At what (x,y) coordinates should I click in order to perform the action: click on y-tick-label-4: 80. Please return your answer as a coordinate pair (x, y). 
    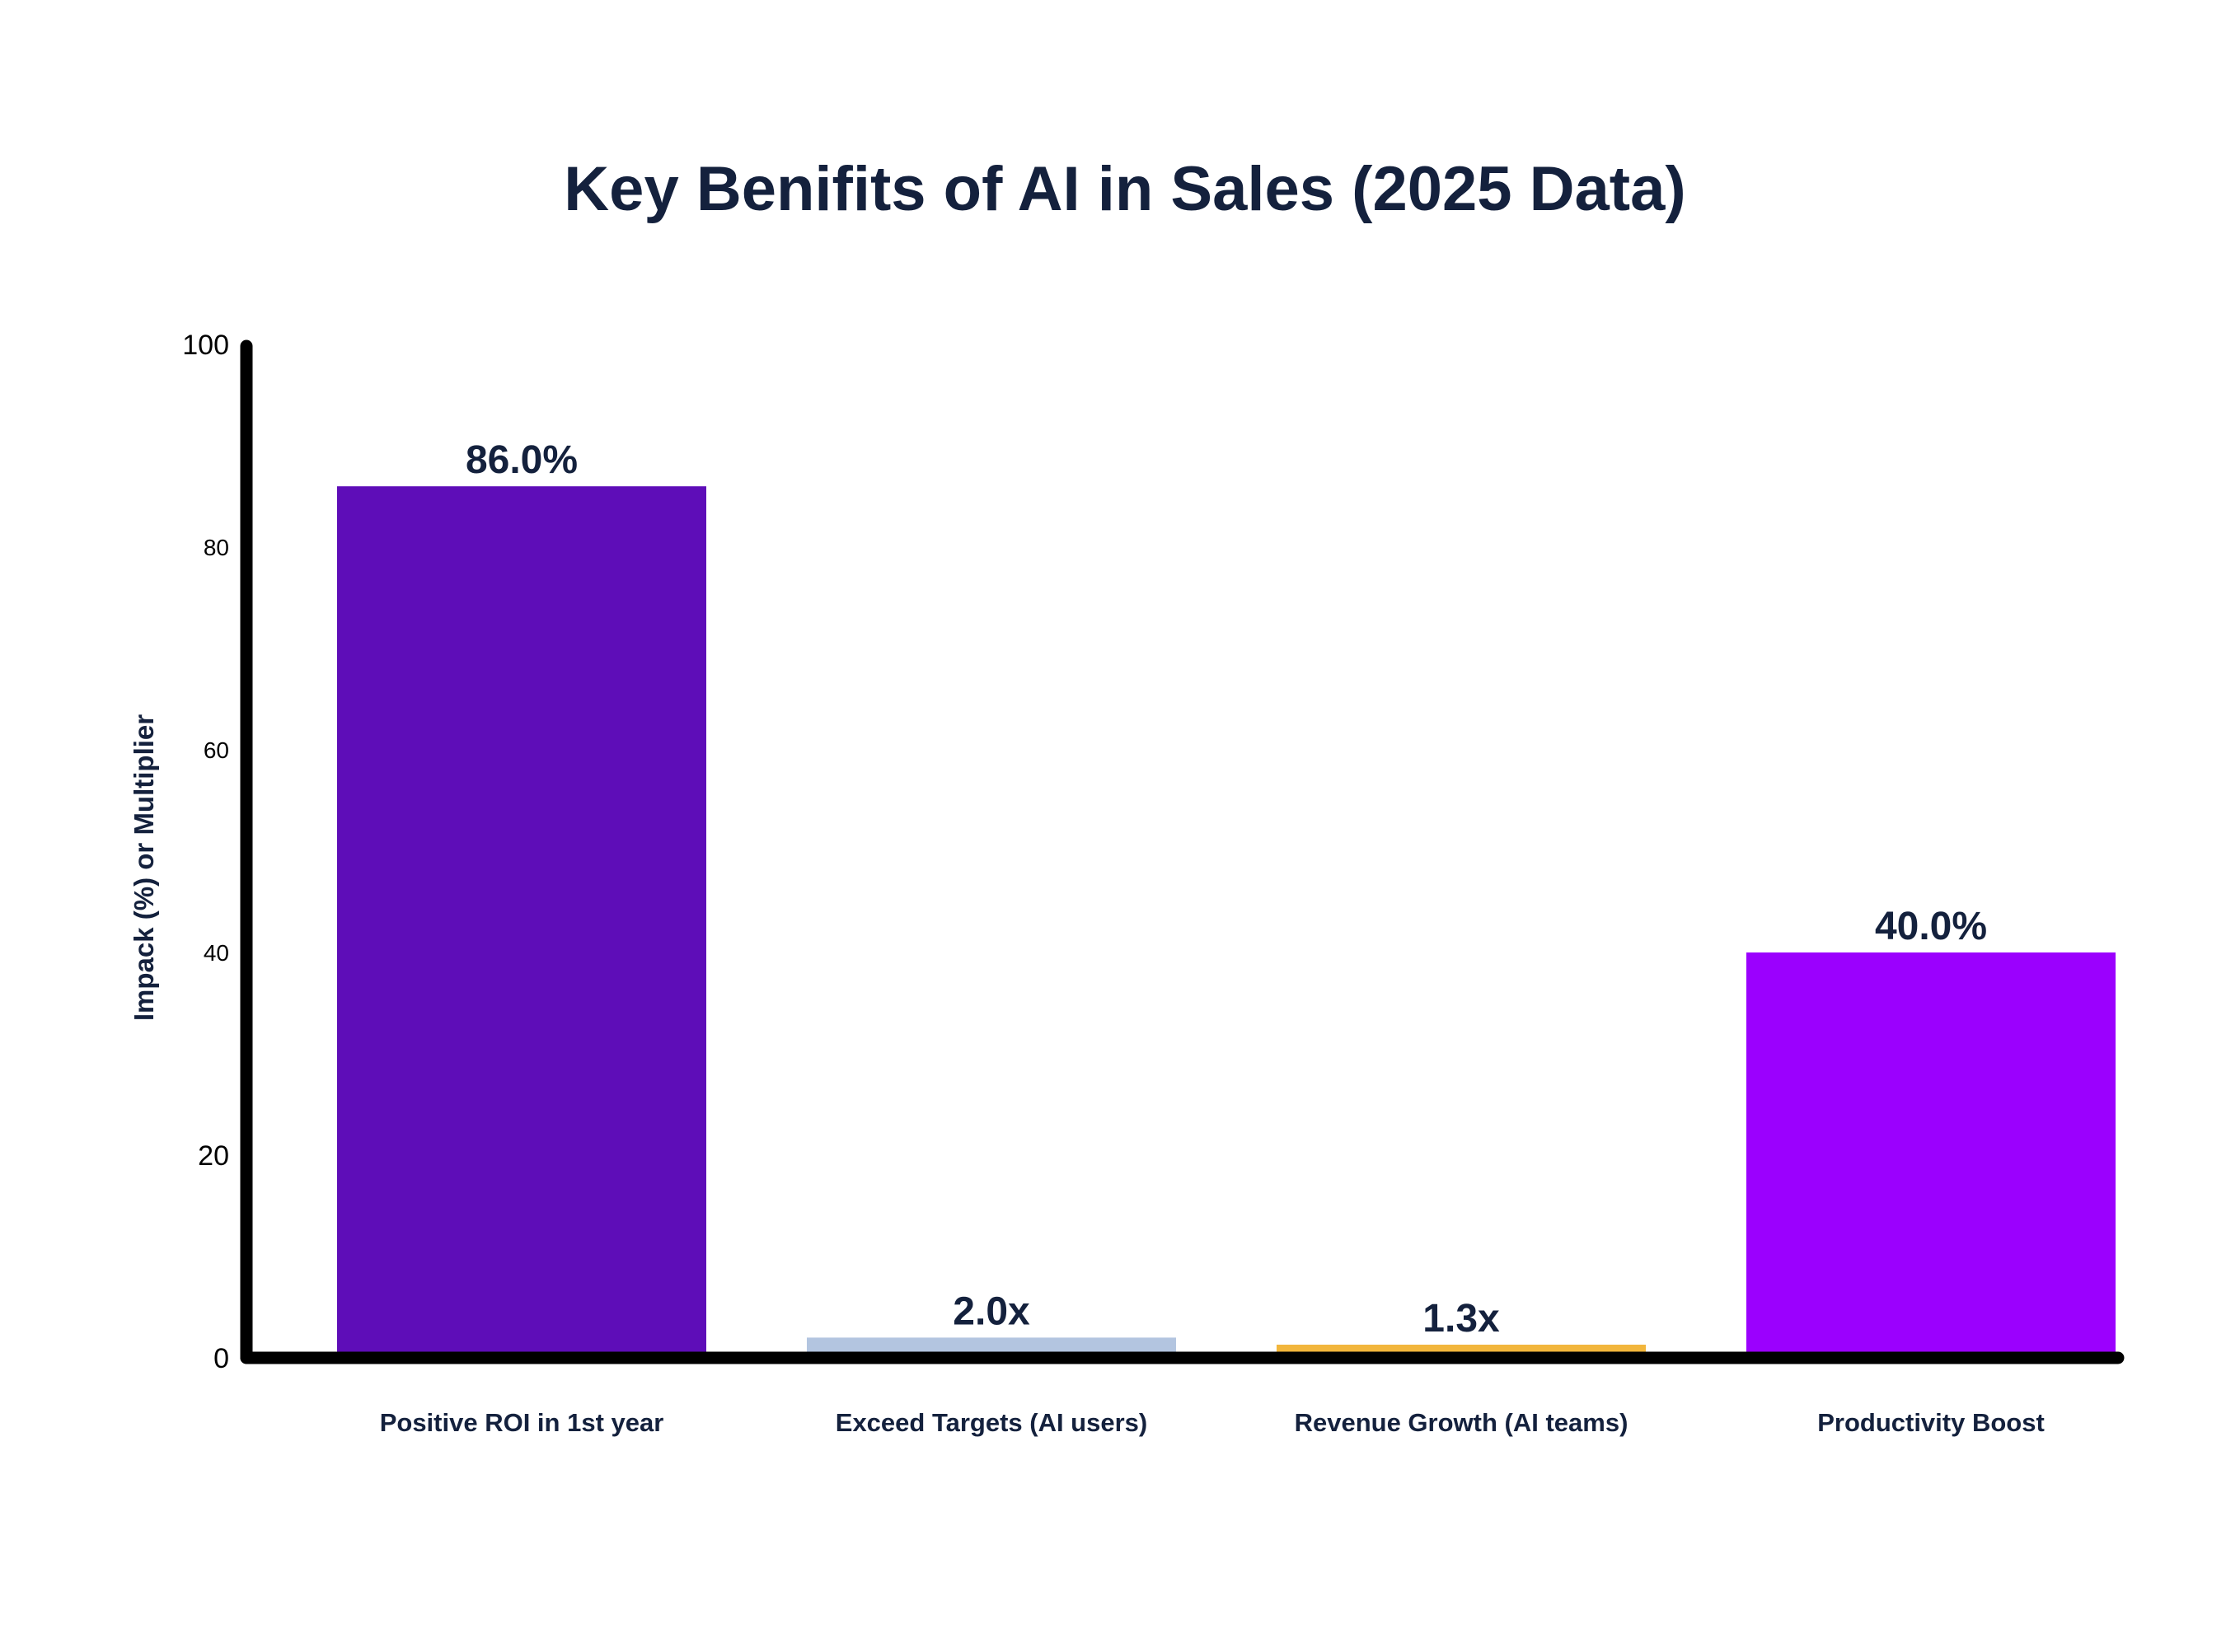
    Looking at the image, I should click on (217, 548).